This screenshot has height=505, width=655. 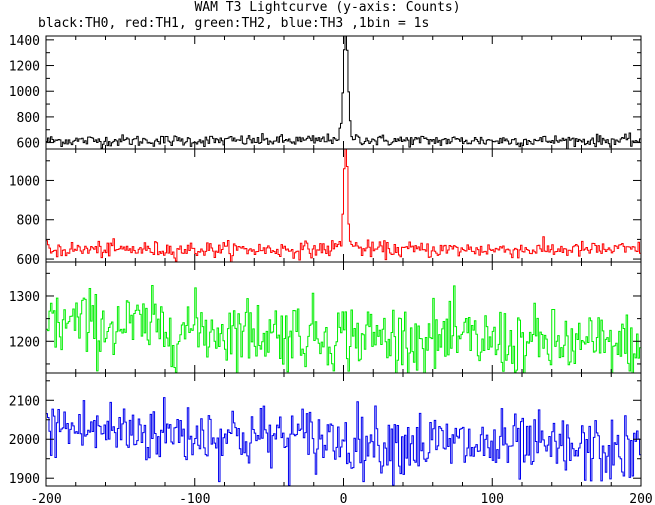 I want to click on x-tick-label: -200, so click(x=45, y=498).